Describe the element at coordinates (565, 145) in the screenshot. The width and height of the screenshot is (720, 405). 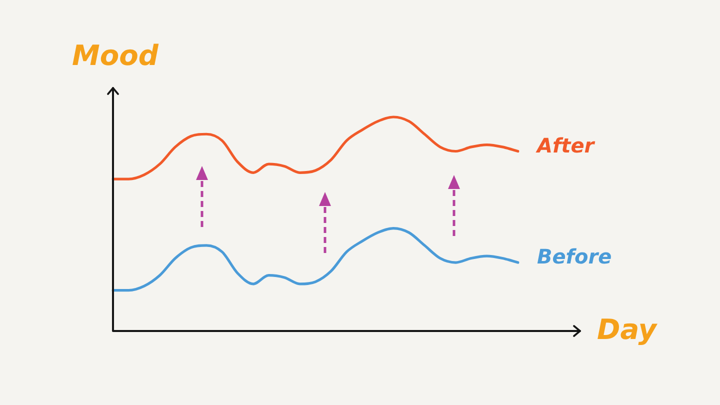
I see `series-label: After` at that location.